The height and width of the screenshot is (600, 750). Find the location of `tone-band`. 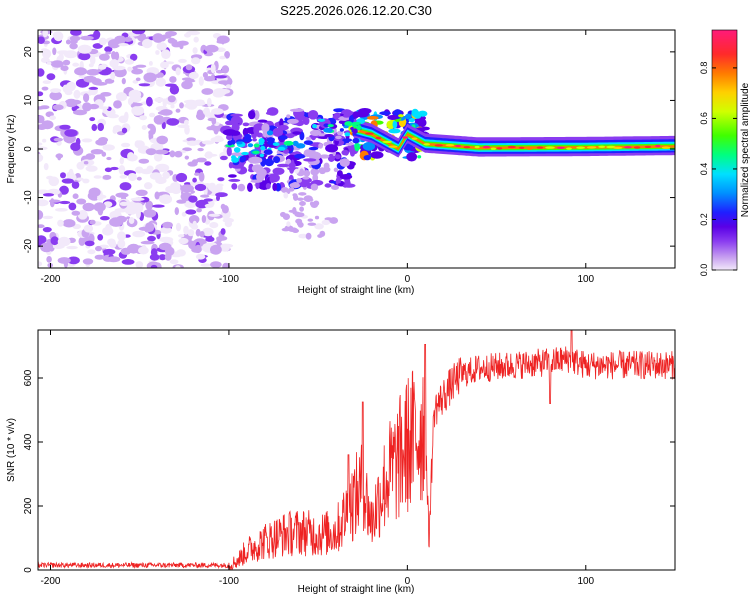

tone-band is located at coordinates (514, 139).